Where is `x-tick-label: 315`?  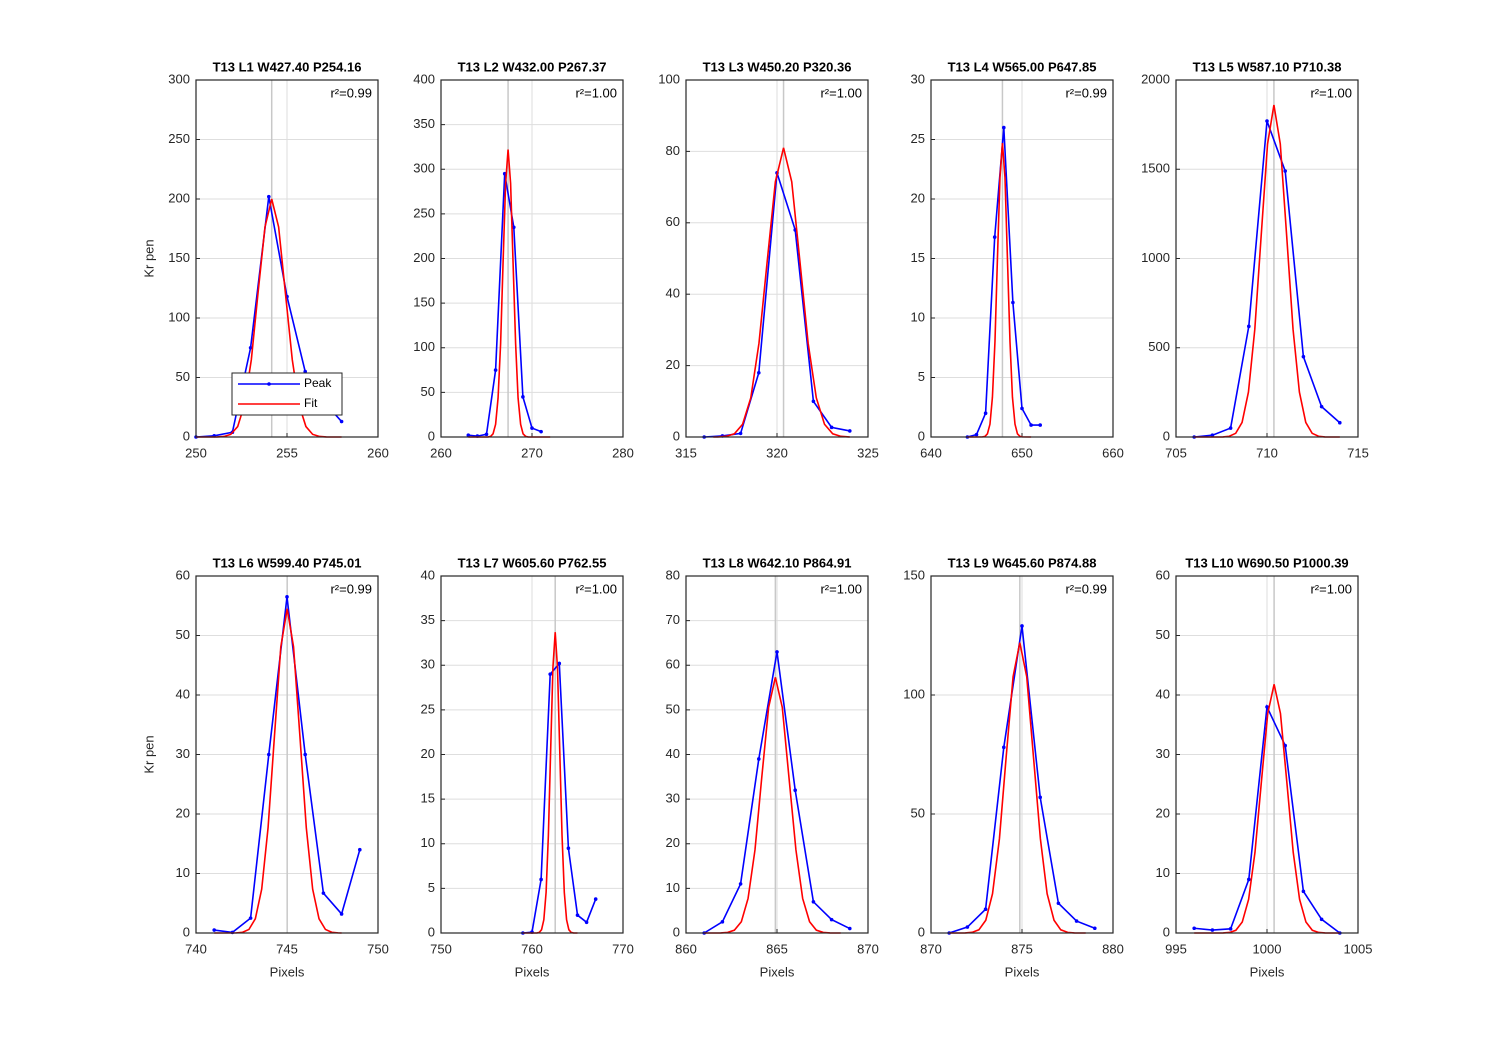
x-tick-label: 315 is located at coordinates (686, 452).